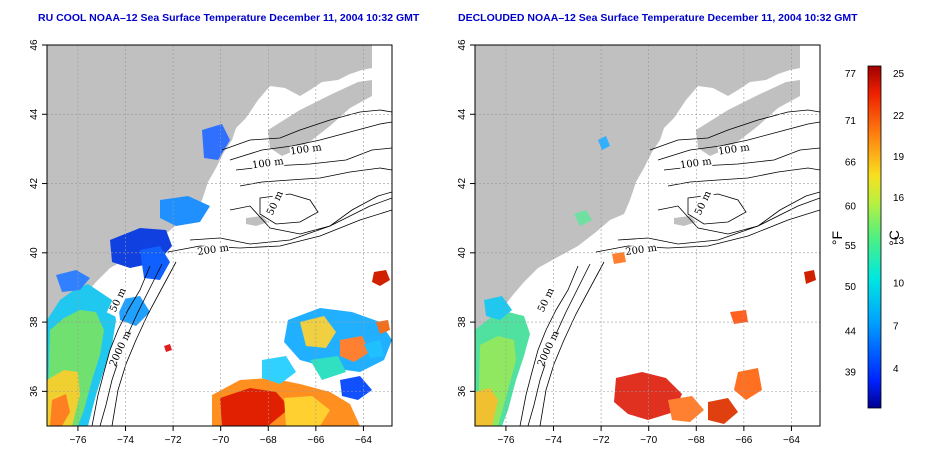 This screenshot has height=475, width=950. I want to click on y-axis-left: 36 38 40 42 44 46, so click(38, 218).